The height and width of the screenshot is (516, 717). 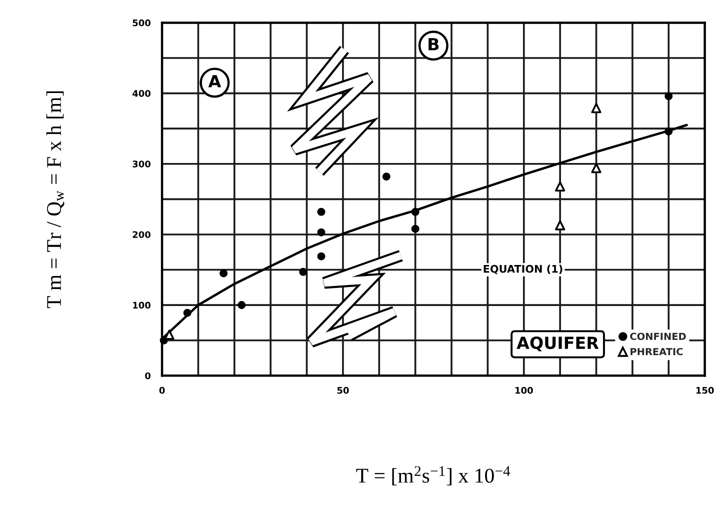 I want to click on legend-label: CONFINED, so click(x=658, y=336).